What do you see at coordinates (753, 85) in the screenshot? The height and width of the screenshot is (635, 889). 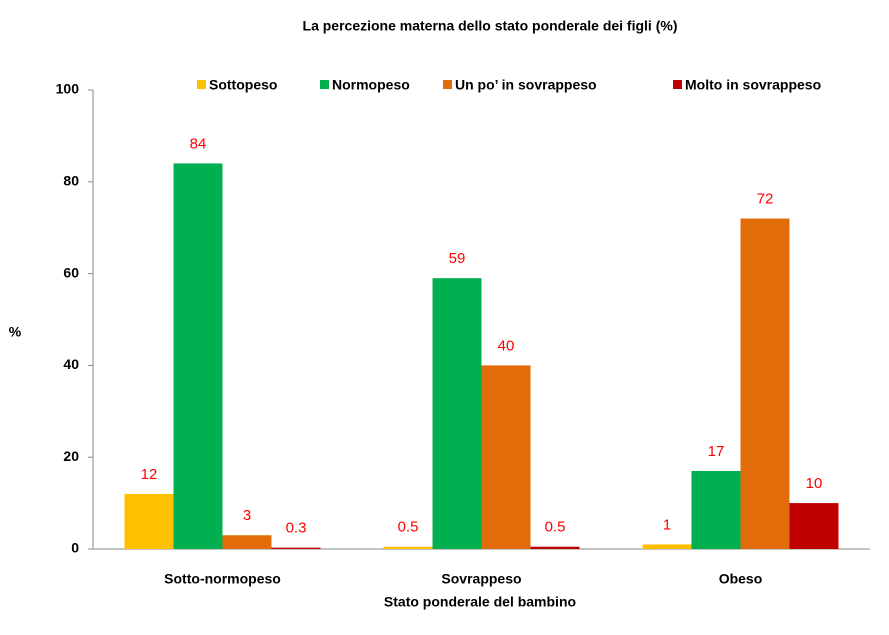 I see `legend-label: Molto in sovrappeso` at bounding box center [753, 85].